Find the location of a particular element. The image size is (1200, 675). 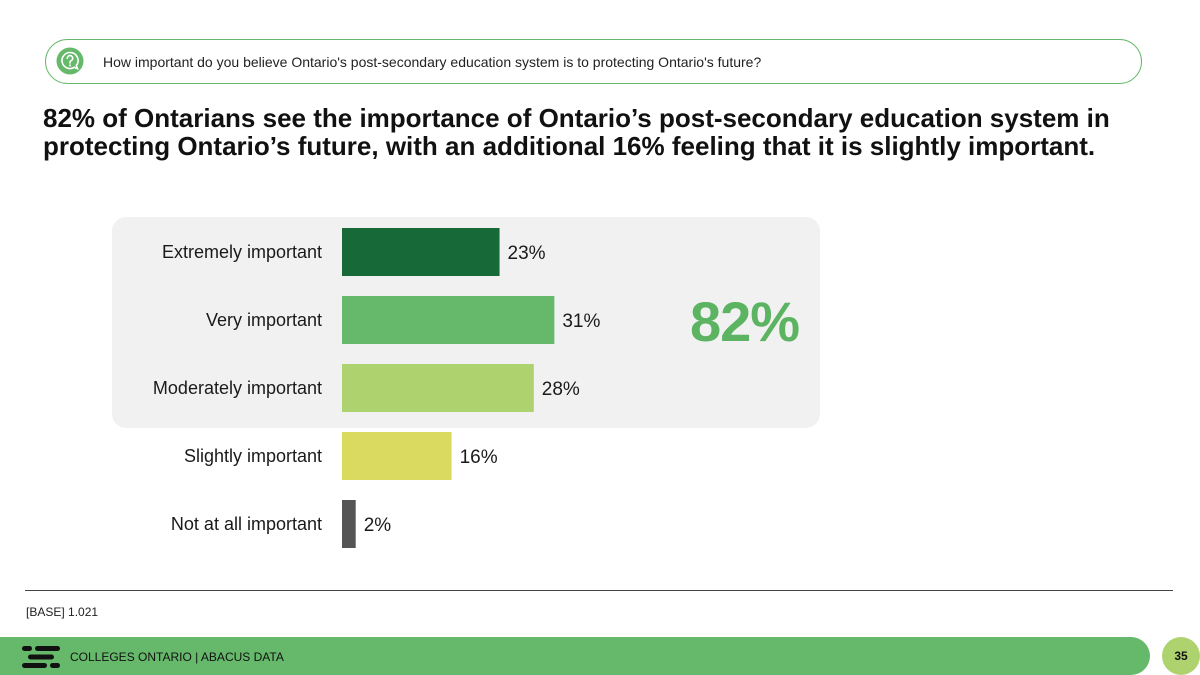

category-label: Slightly important is located at coordinates (253, 456).